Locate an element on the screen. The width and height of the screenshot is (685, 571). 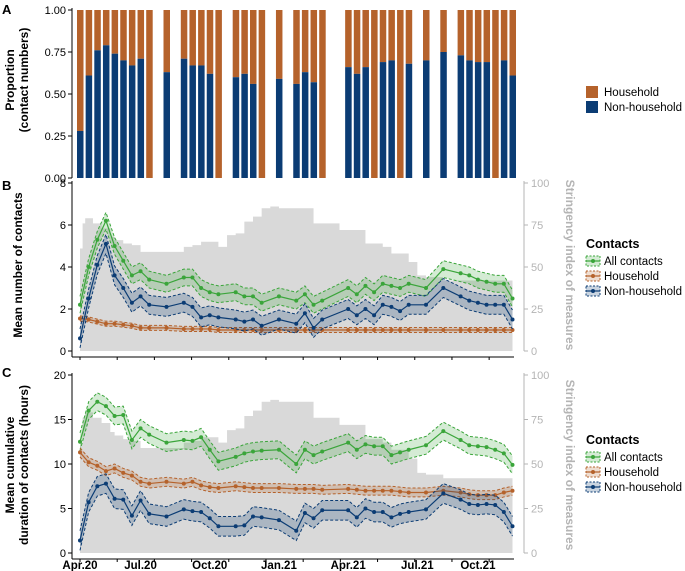
panel-c-xtick-label: Apr.20 is located at coordinates (79, 565).